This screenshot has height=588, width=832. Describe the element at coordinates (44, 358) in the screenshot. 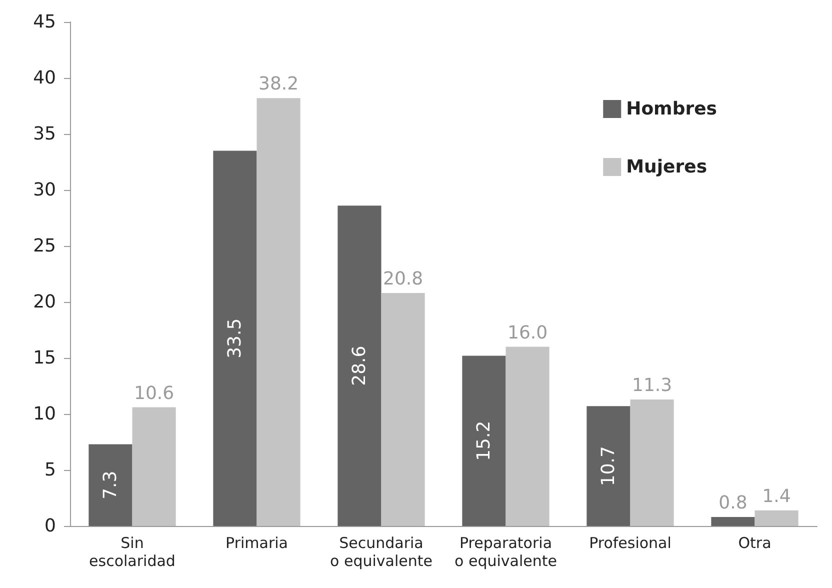

I see `y-tick-label: 15` at that location.